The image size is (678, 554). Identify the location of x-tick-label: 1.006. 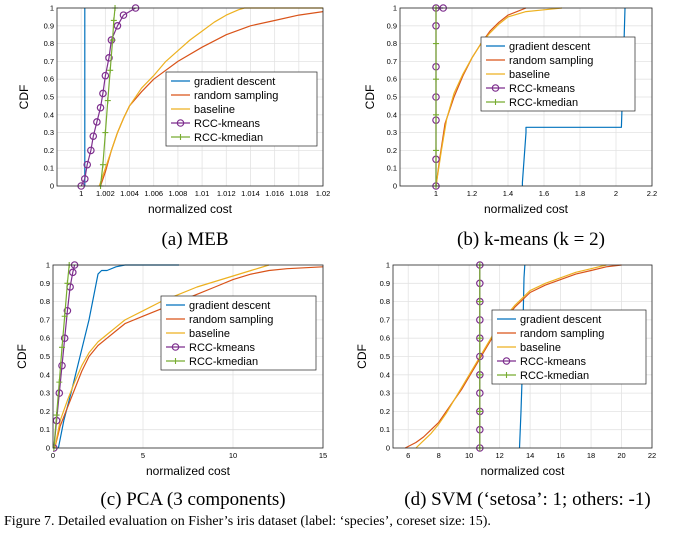
(153, 193).